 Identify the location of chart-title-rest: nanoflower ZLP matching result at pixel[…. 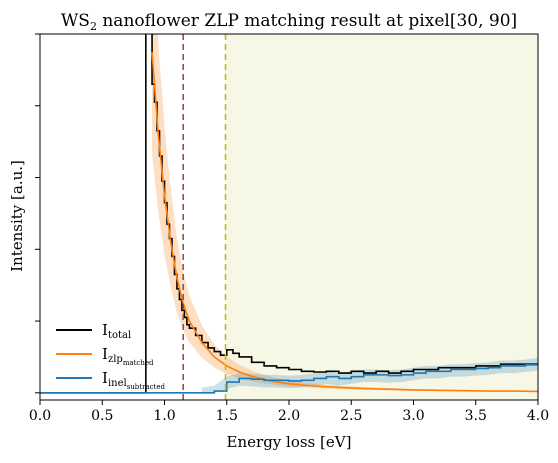
(307, 21).